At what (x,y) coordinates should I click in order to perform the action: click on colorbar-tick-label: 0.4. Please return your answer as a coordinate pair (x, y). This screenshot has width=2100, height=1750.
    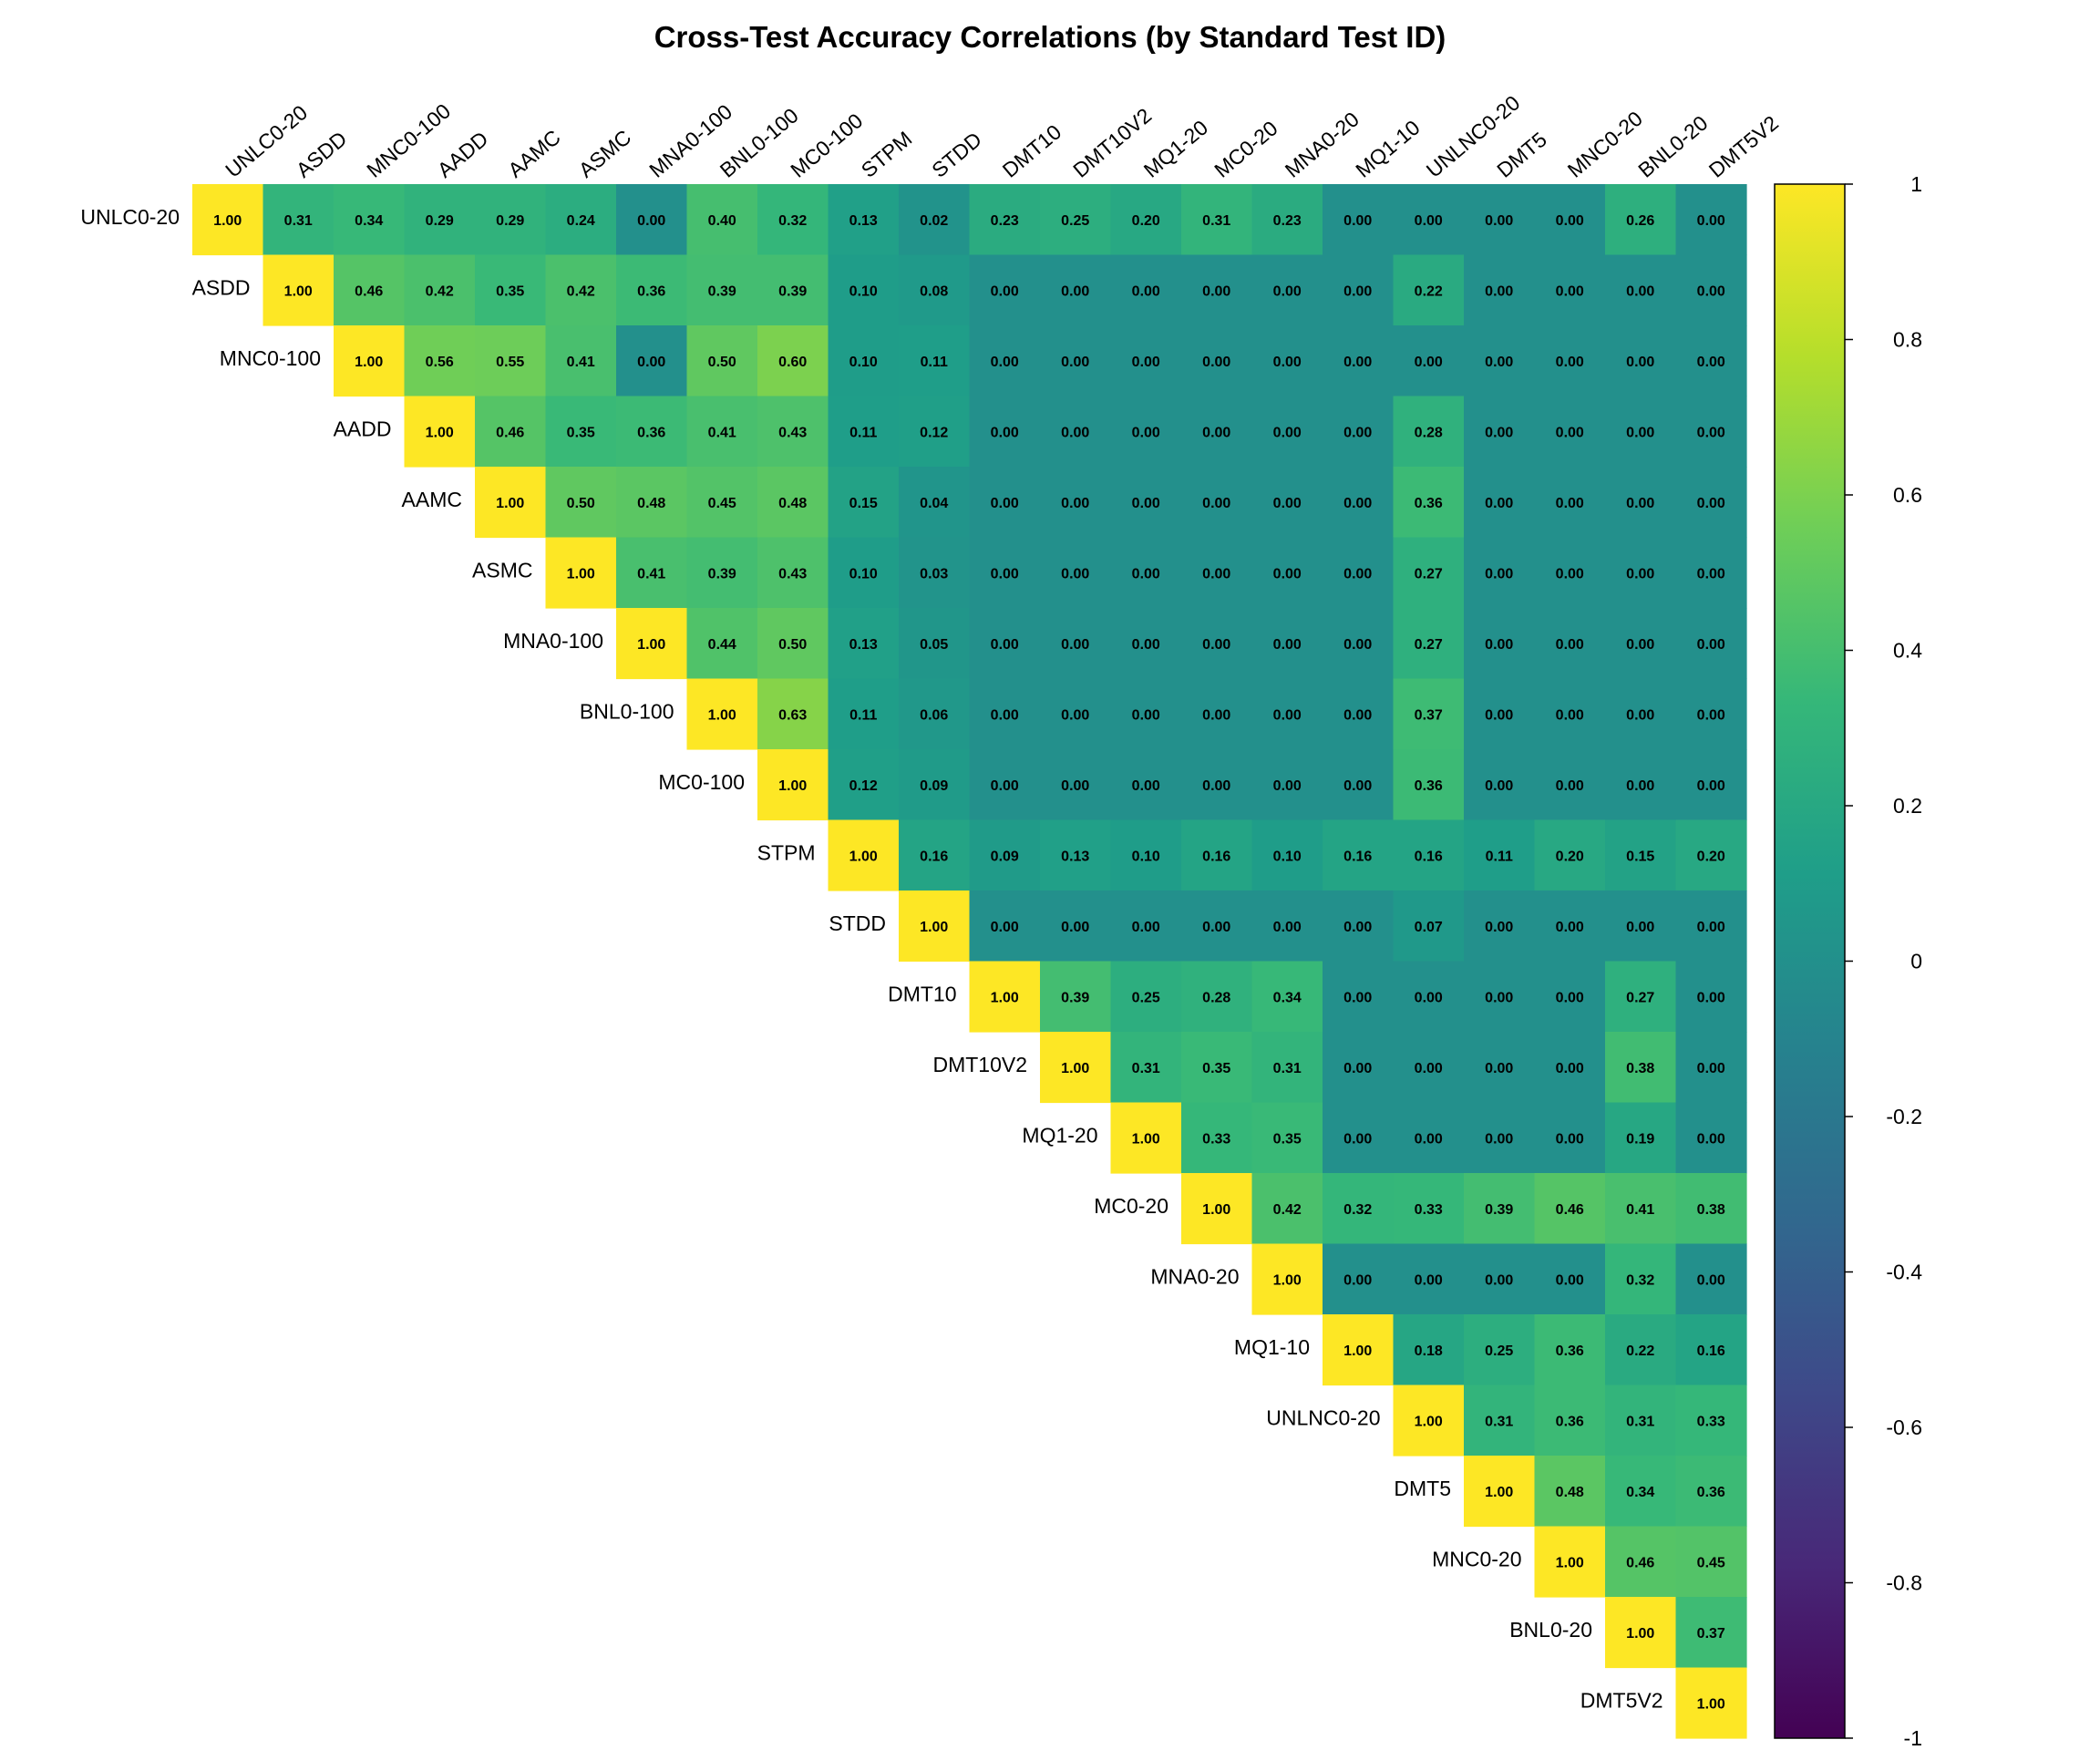
    Looking at the image, I should click on (1908, 651).